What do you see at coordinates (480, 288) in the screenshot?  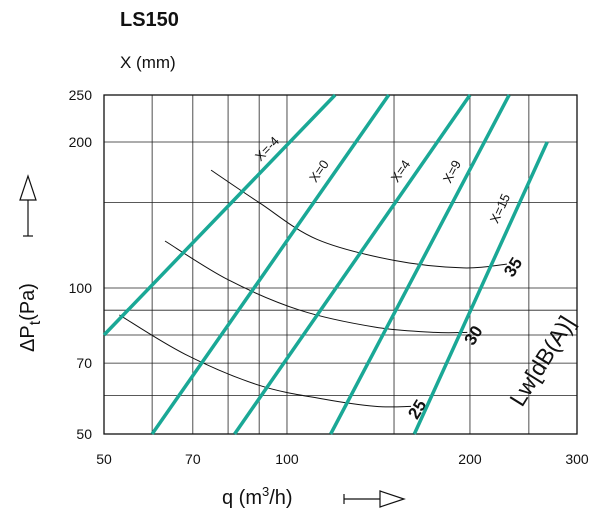 I see `series-line-X=15` at bounding box center [480, 288].